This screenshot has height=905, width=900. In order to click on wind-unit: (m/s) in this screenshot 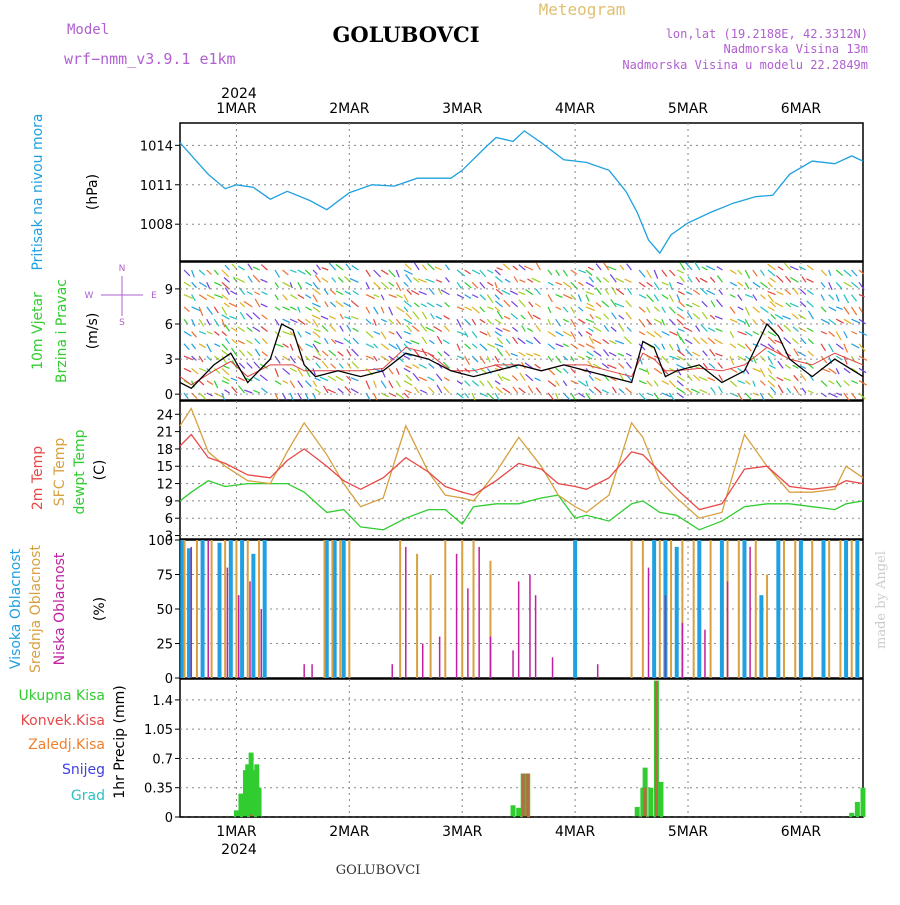, I will do `click(93, 331)`.